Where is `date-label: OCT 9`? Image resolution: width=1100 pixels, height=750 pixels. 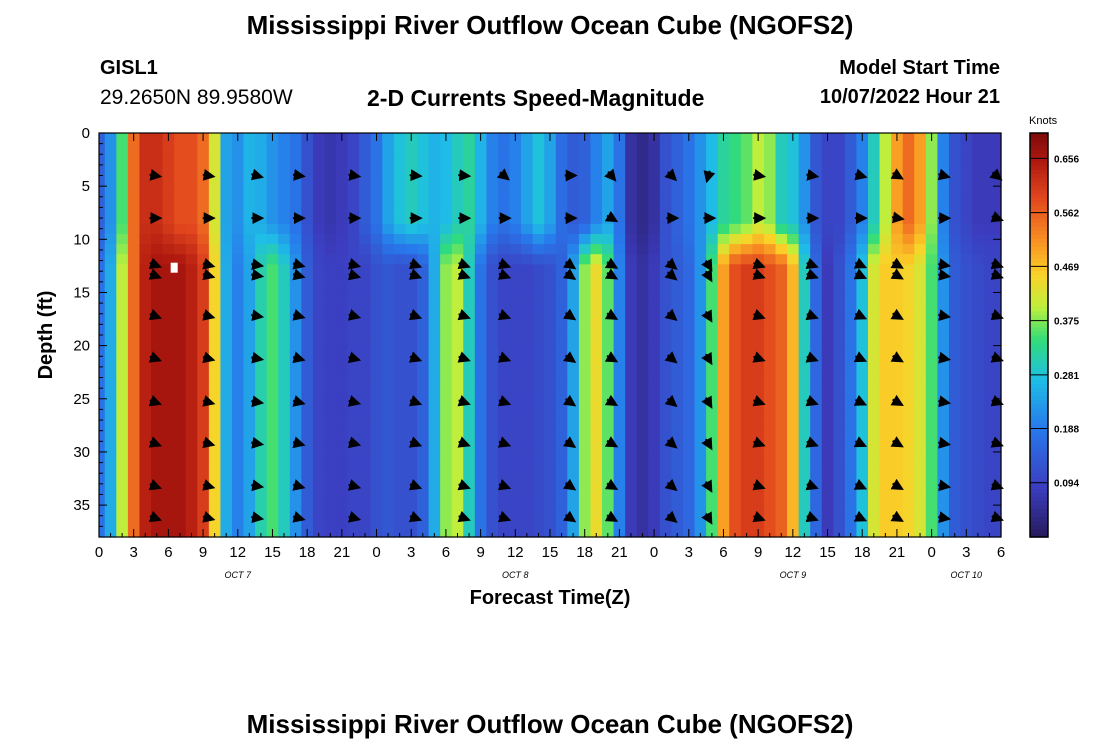 date-label: OCT 9 is located at coordinates (793, 575).